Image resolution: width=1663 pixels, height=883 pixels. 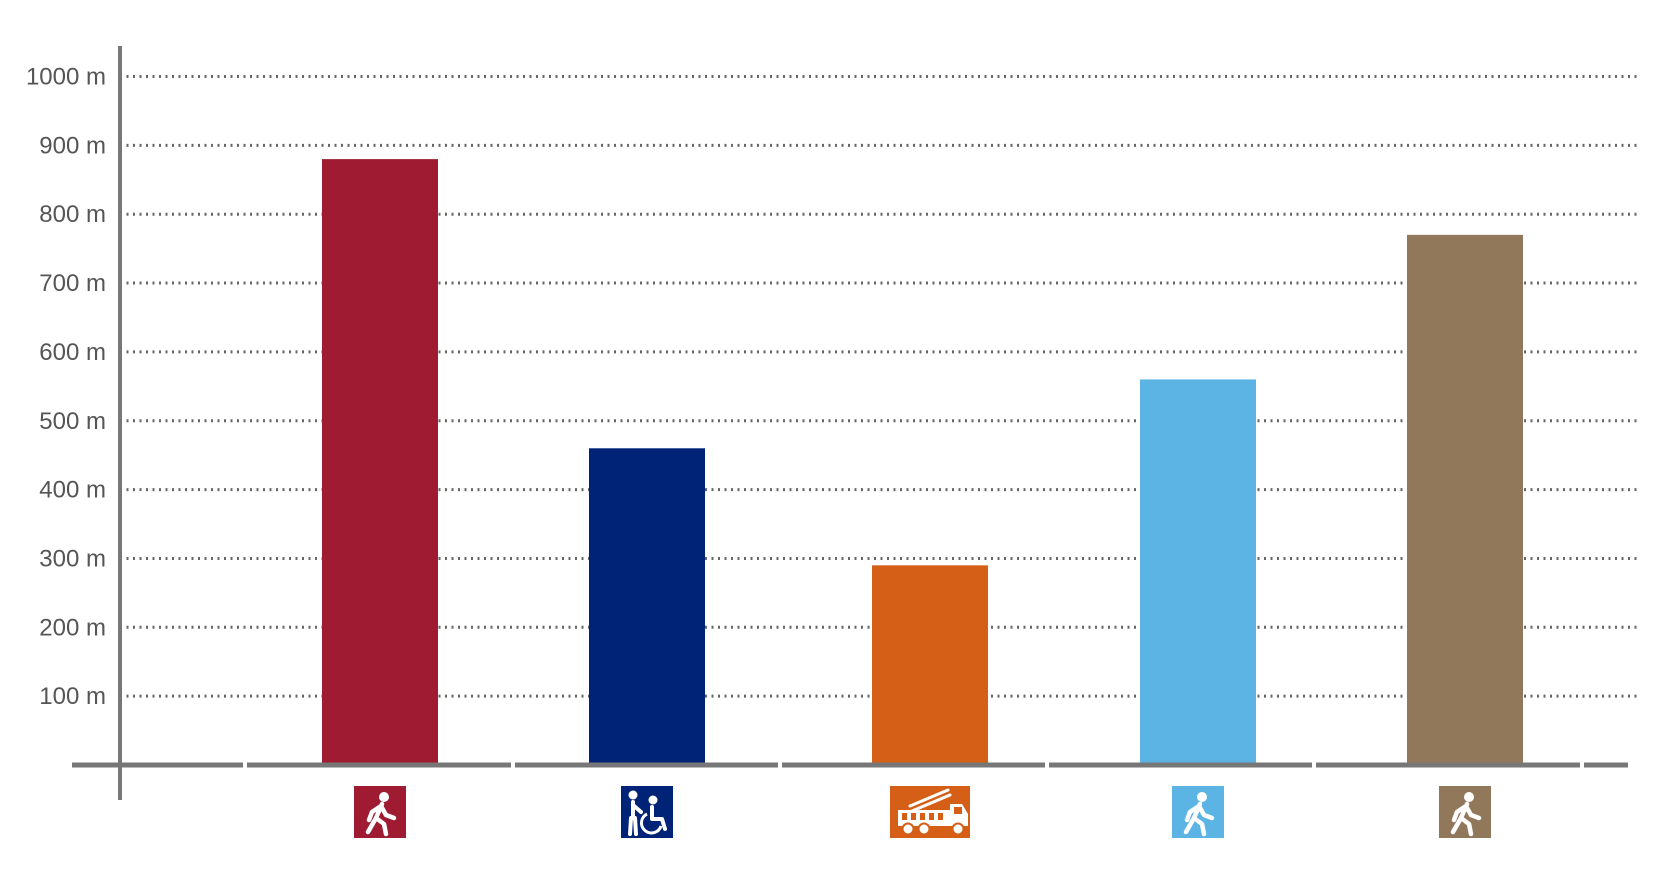 I want to click on y-tick-label: 600 m, so click(x=72, y=352).